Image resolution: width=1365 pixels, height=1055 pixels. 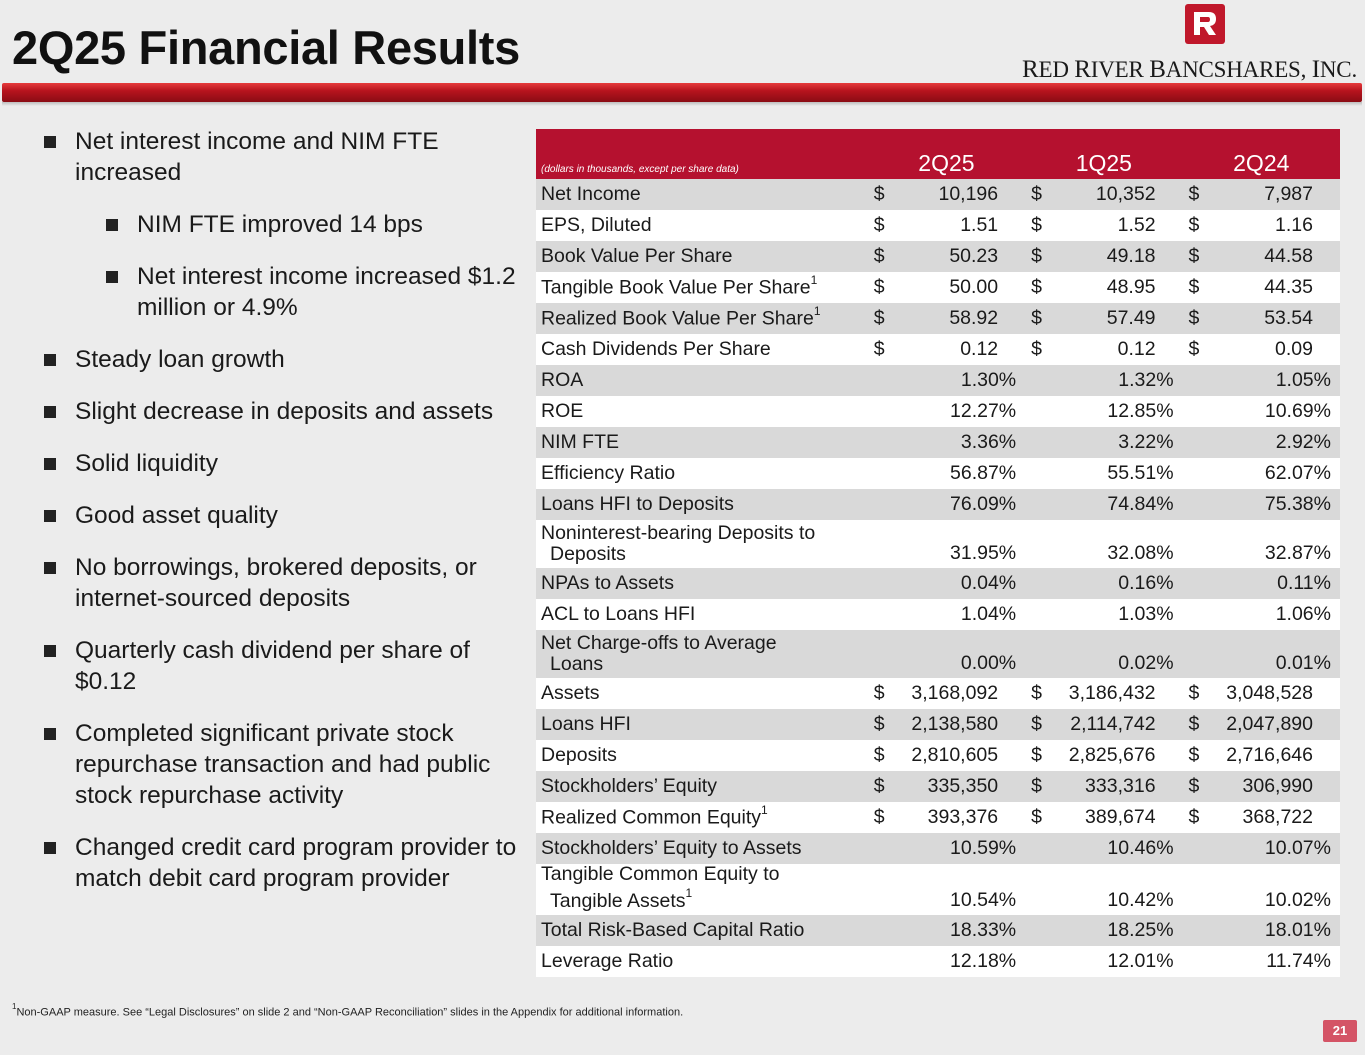 What do you see at coordinates (586, 724) in the screenshot?
I see `row-label: Loans HFI` at bounding box center [586, 724].